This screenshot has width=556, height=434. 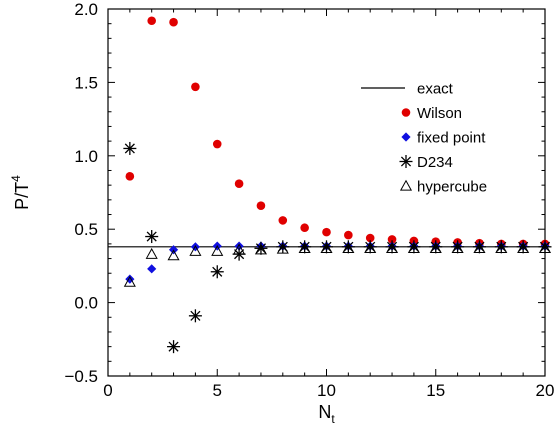 I want to click on legend-hypercube-marker, so click(x=406, y=185).